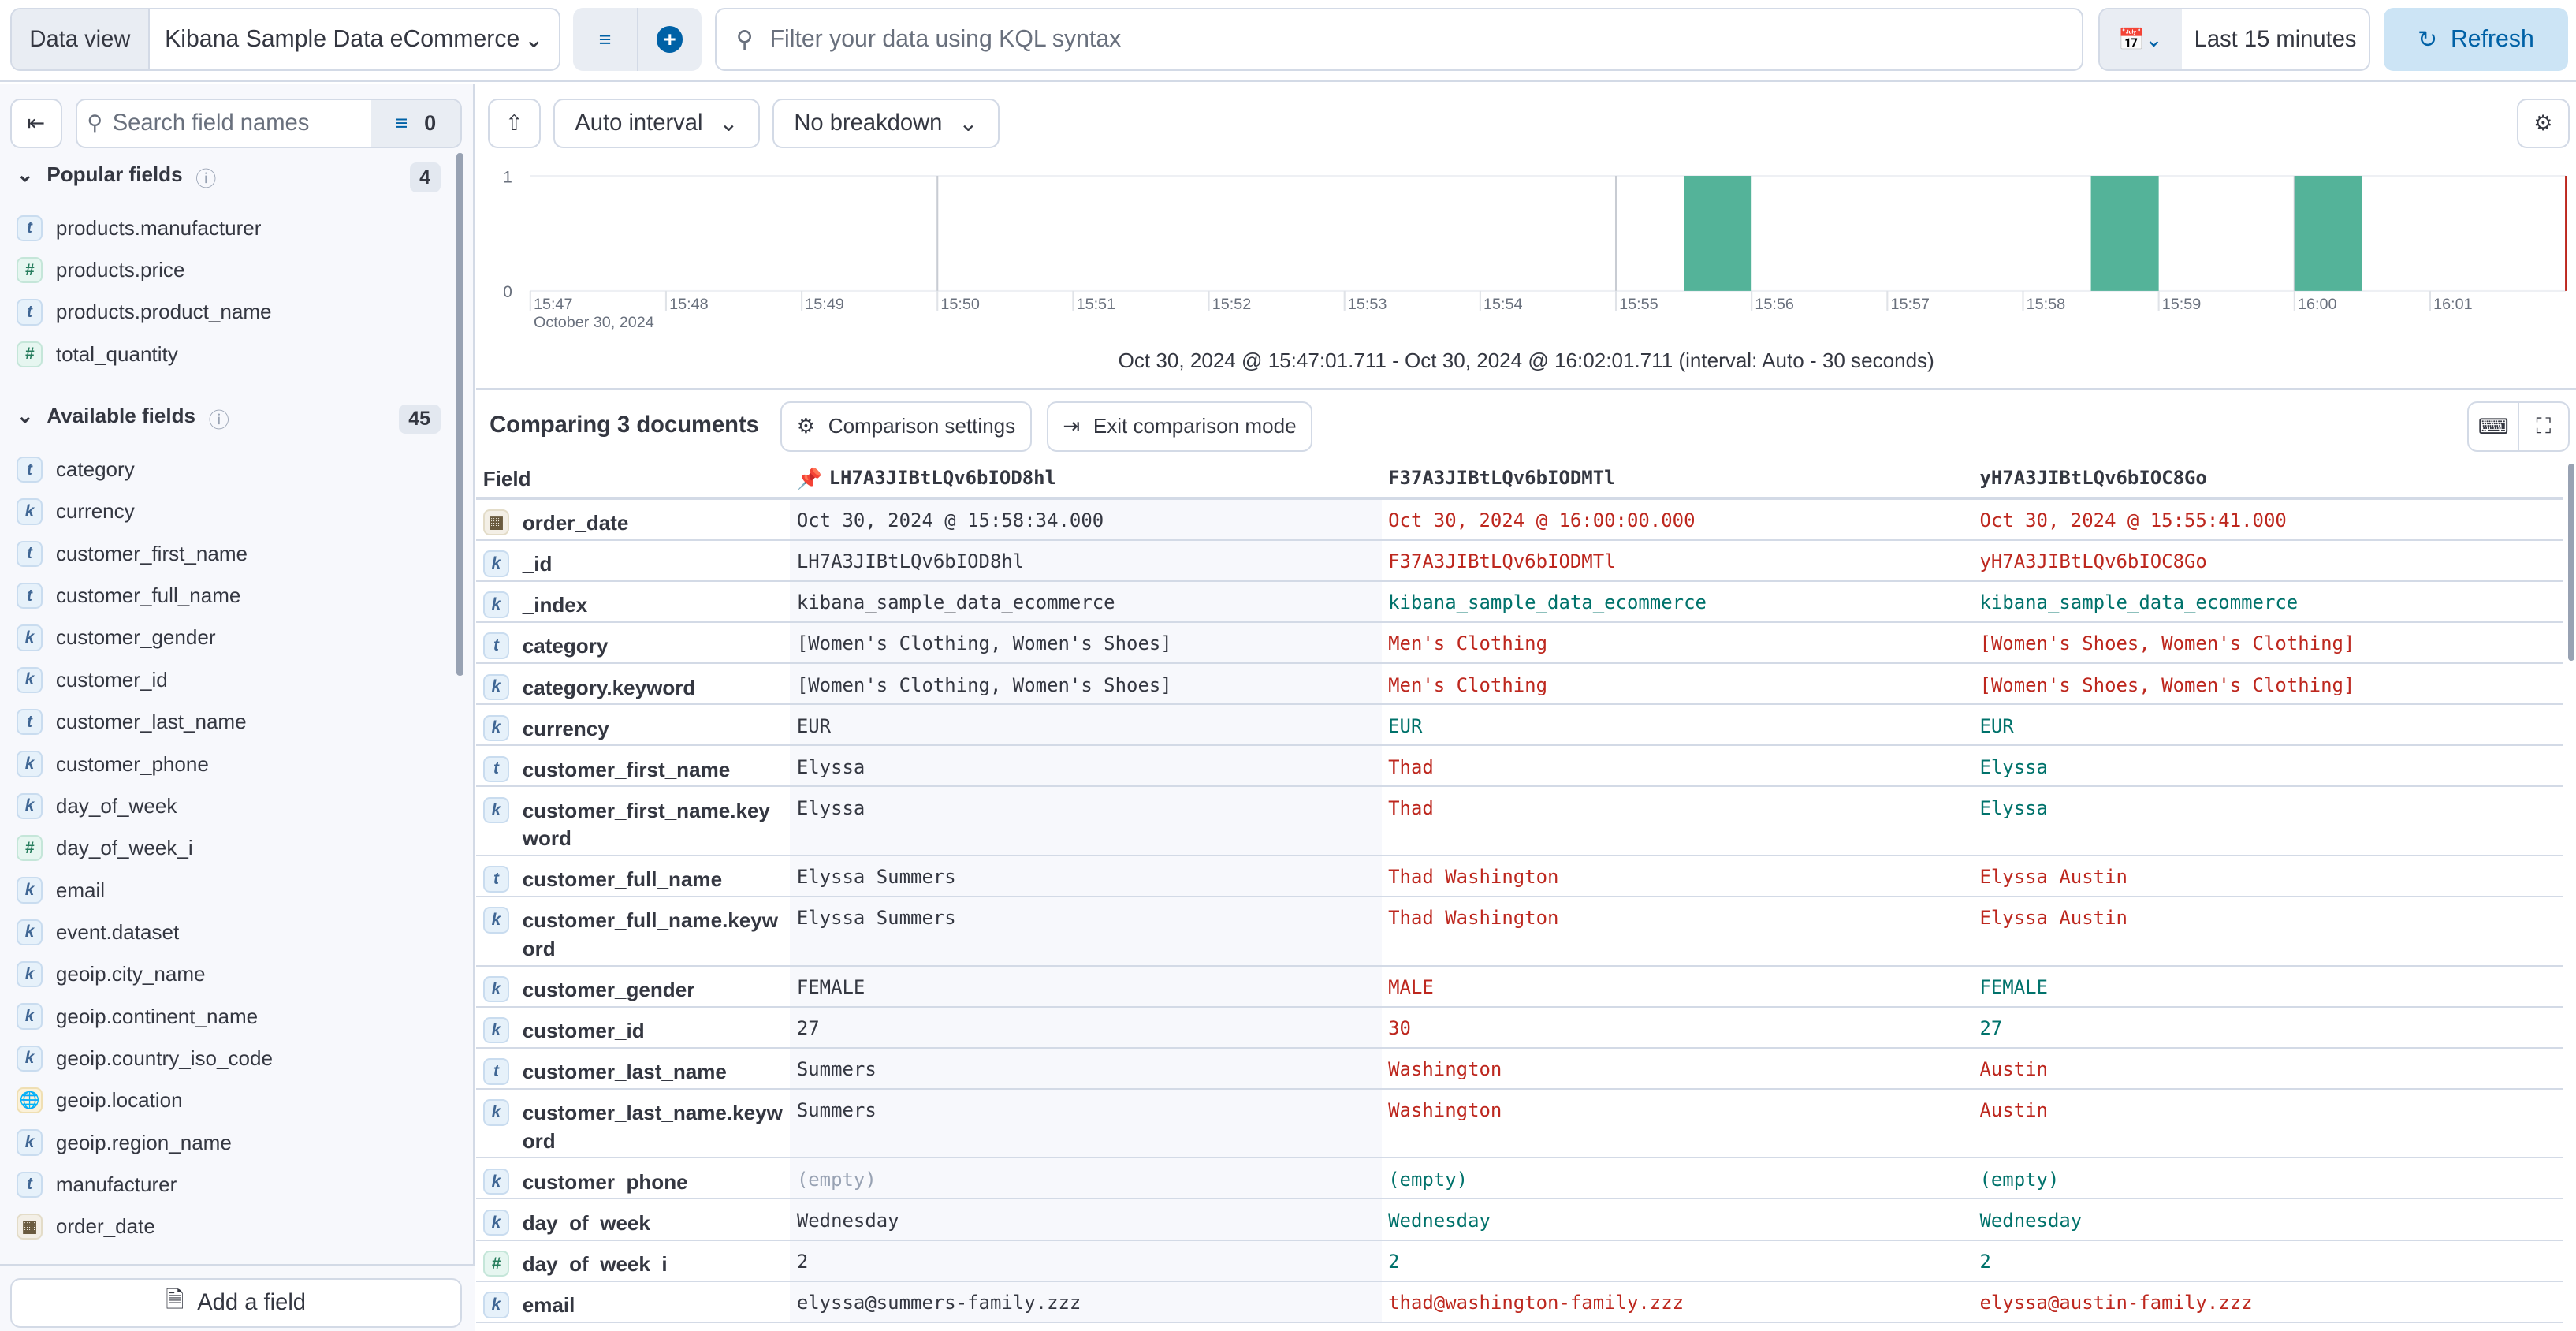 Image resolution: width=2576 pixels, height=1331 pixels. Describe the element at coordinates (2116, 1303) in the screenshot. I see `value-cell: elyssa@austin-family.zzz` at that location.